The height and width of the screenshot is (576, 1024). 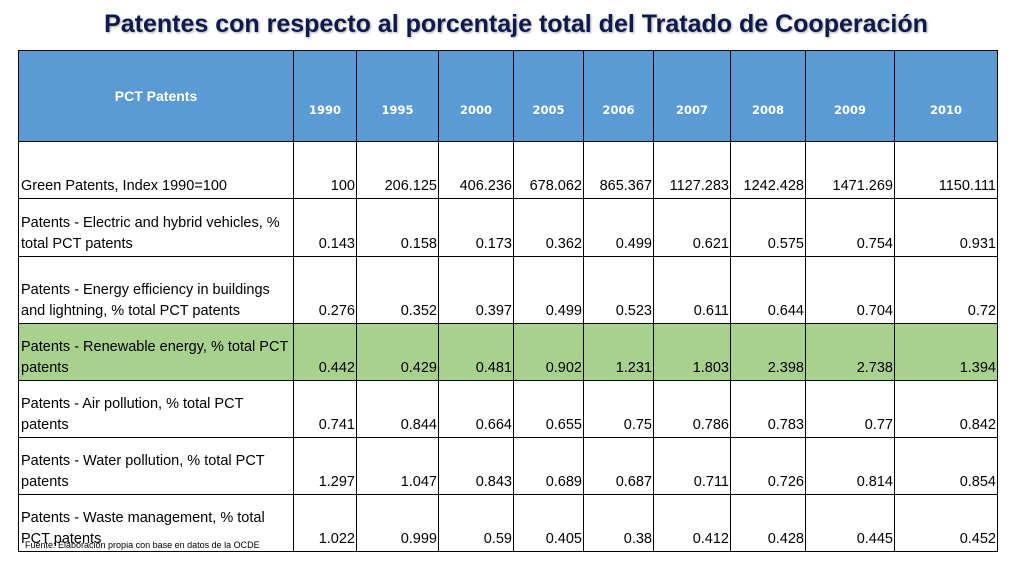 I want to click on table-cell: 1.022, so click(x=325, y=523).